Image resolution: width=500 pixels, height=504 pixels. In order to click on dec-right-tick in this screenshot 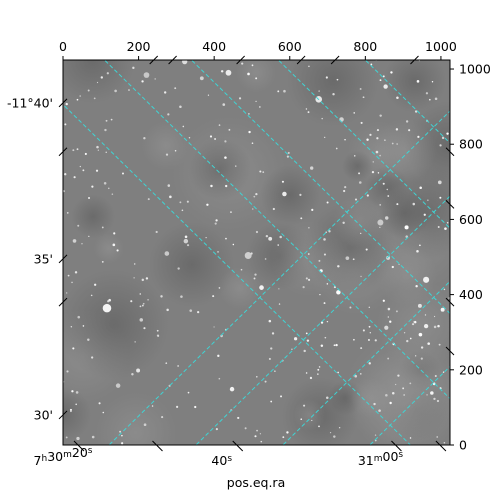, I will do `click(450, 152)`.